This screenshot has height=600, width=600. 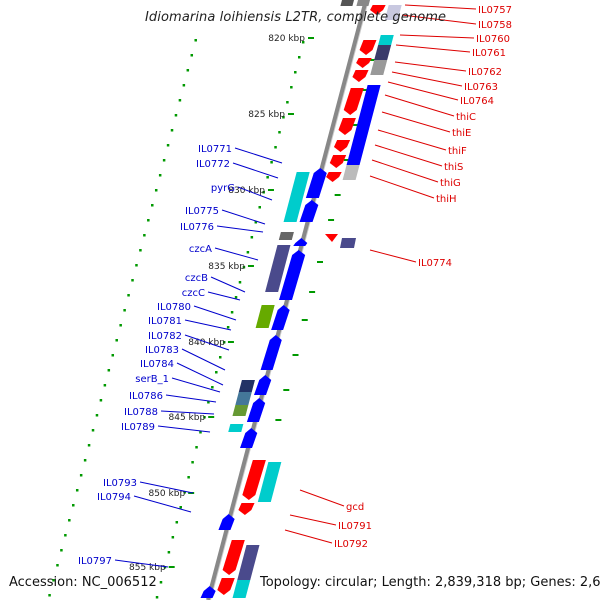 I want to click on reverse-gene-label: thiS, so click(x=453, y=167).